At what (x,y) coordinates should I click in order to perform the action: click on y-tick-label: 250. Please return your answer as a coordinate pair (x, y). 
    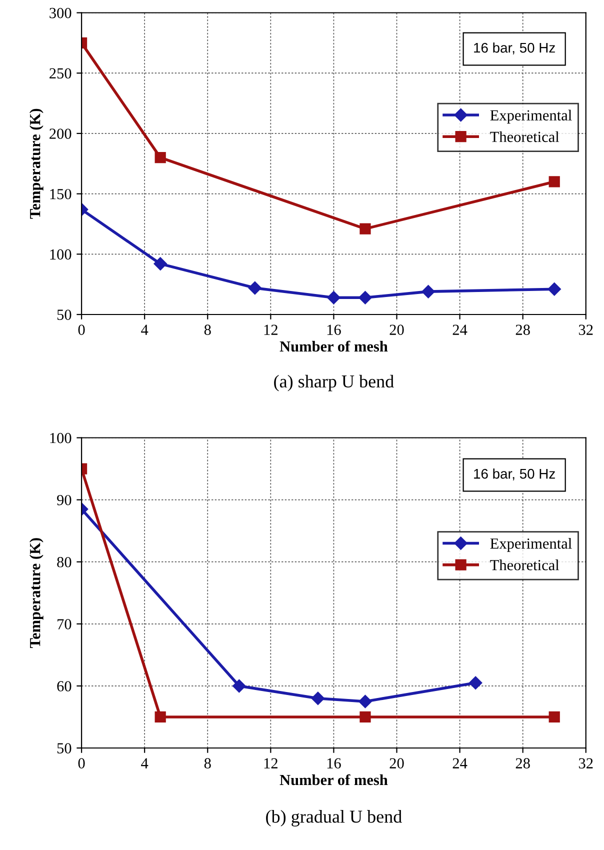
    Looking at the image, I should click on (61, 73).